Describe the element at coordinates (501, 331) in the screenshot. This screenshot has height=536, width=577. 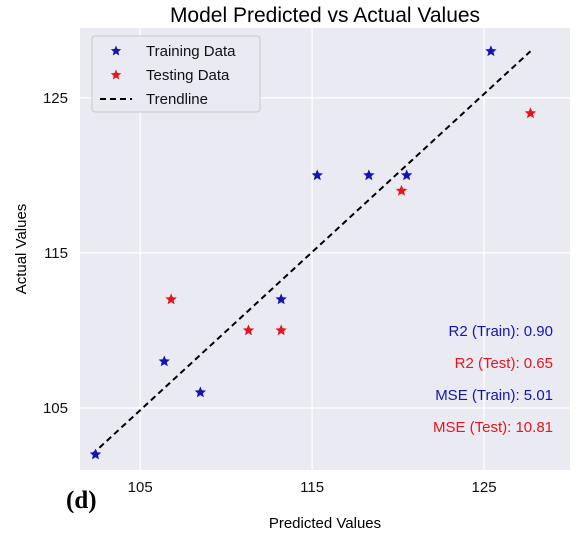
I see `metric-annotation: R2 (Train): 0.90` at that location.